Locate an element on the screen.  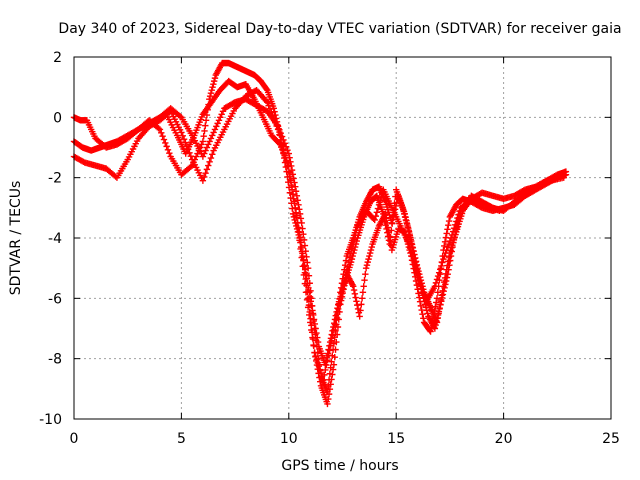
y-tick-label: -2 is located at coordinates (55, 179).